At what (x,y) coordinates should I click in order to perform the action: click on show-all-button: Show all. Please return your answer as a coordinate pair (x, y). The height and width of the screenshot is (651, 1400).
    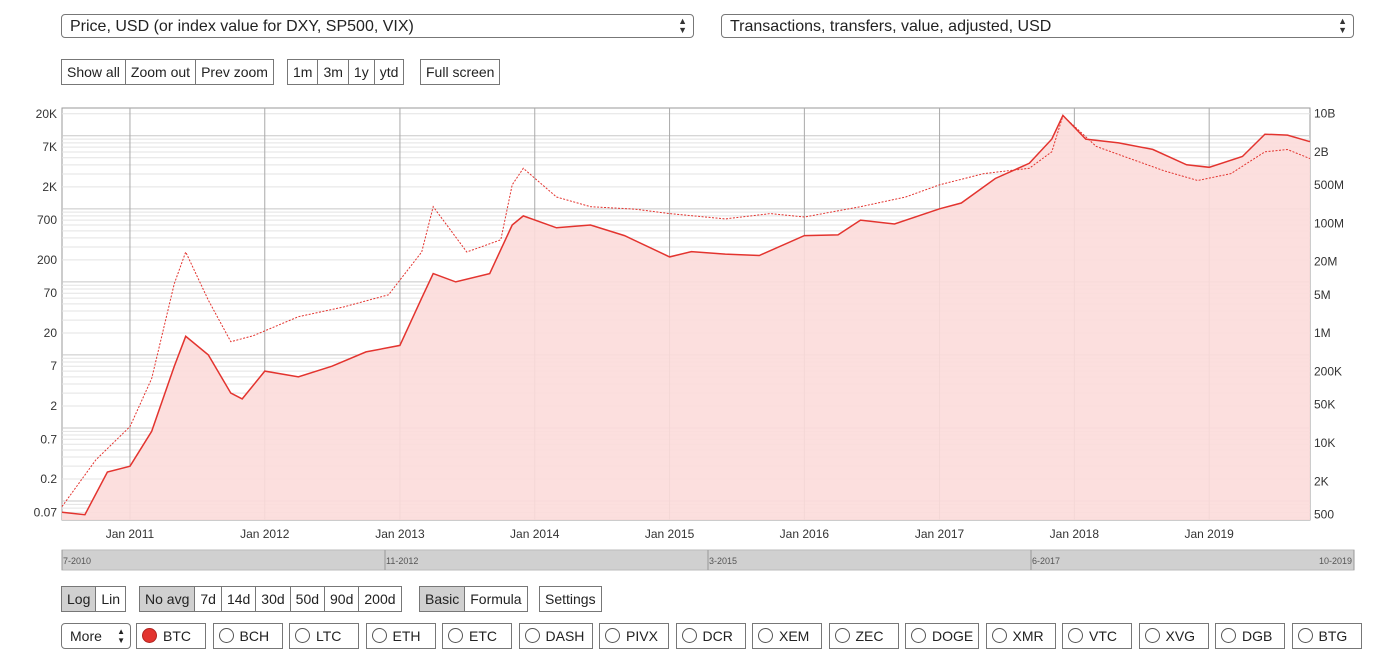
    Looking at the image, I should click on (93, 72).